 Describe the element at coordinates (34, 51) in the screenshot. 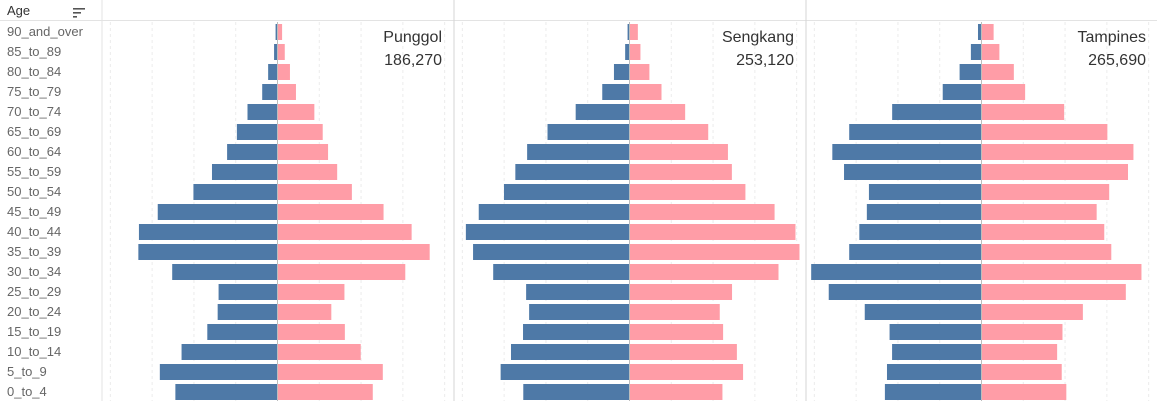

I see `age-group-label: 85_to_89` at that location.